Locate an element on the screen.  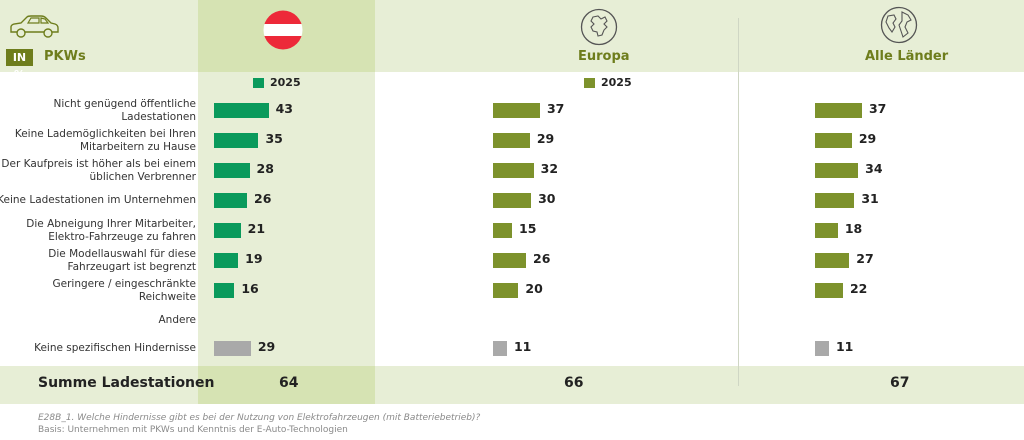
data-label: 34 is located at coordinates (874, 168).